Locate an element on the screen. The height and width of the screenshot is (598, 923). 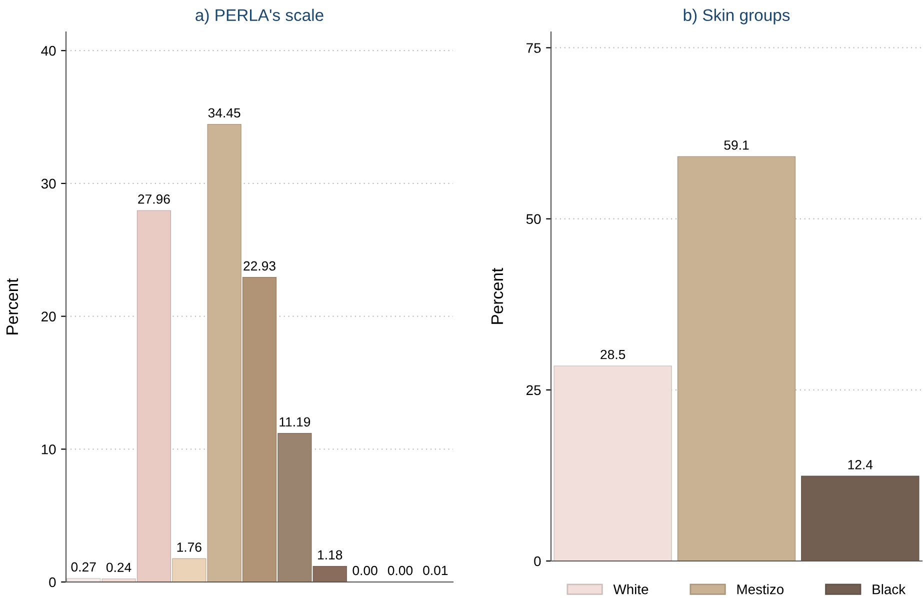
data-label: 0.27 is located at coordinates (83, 567).